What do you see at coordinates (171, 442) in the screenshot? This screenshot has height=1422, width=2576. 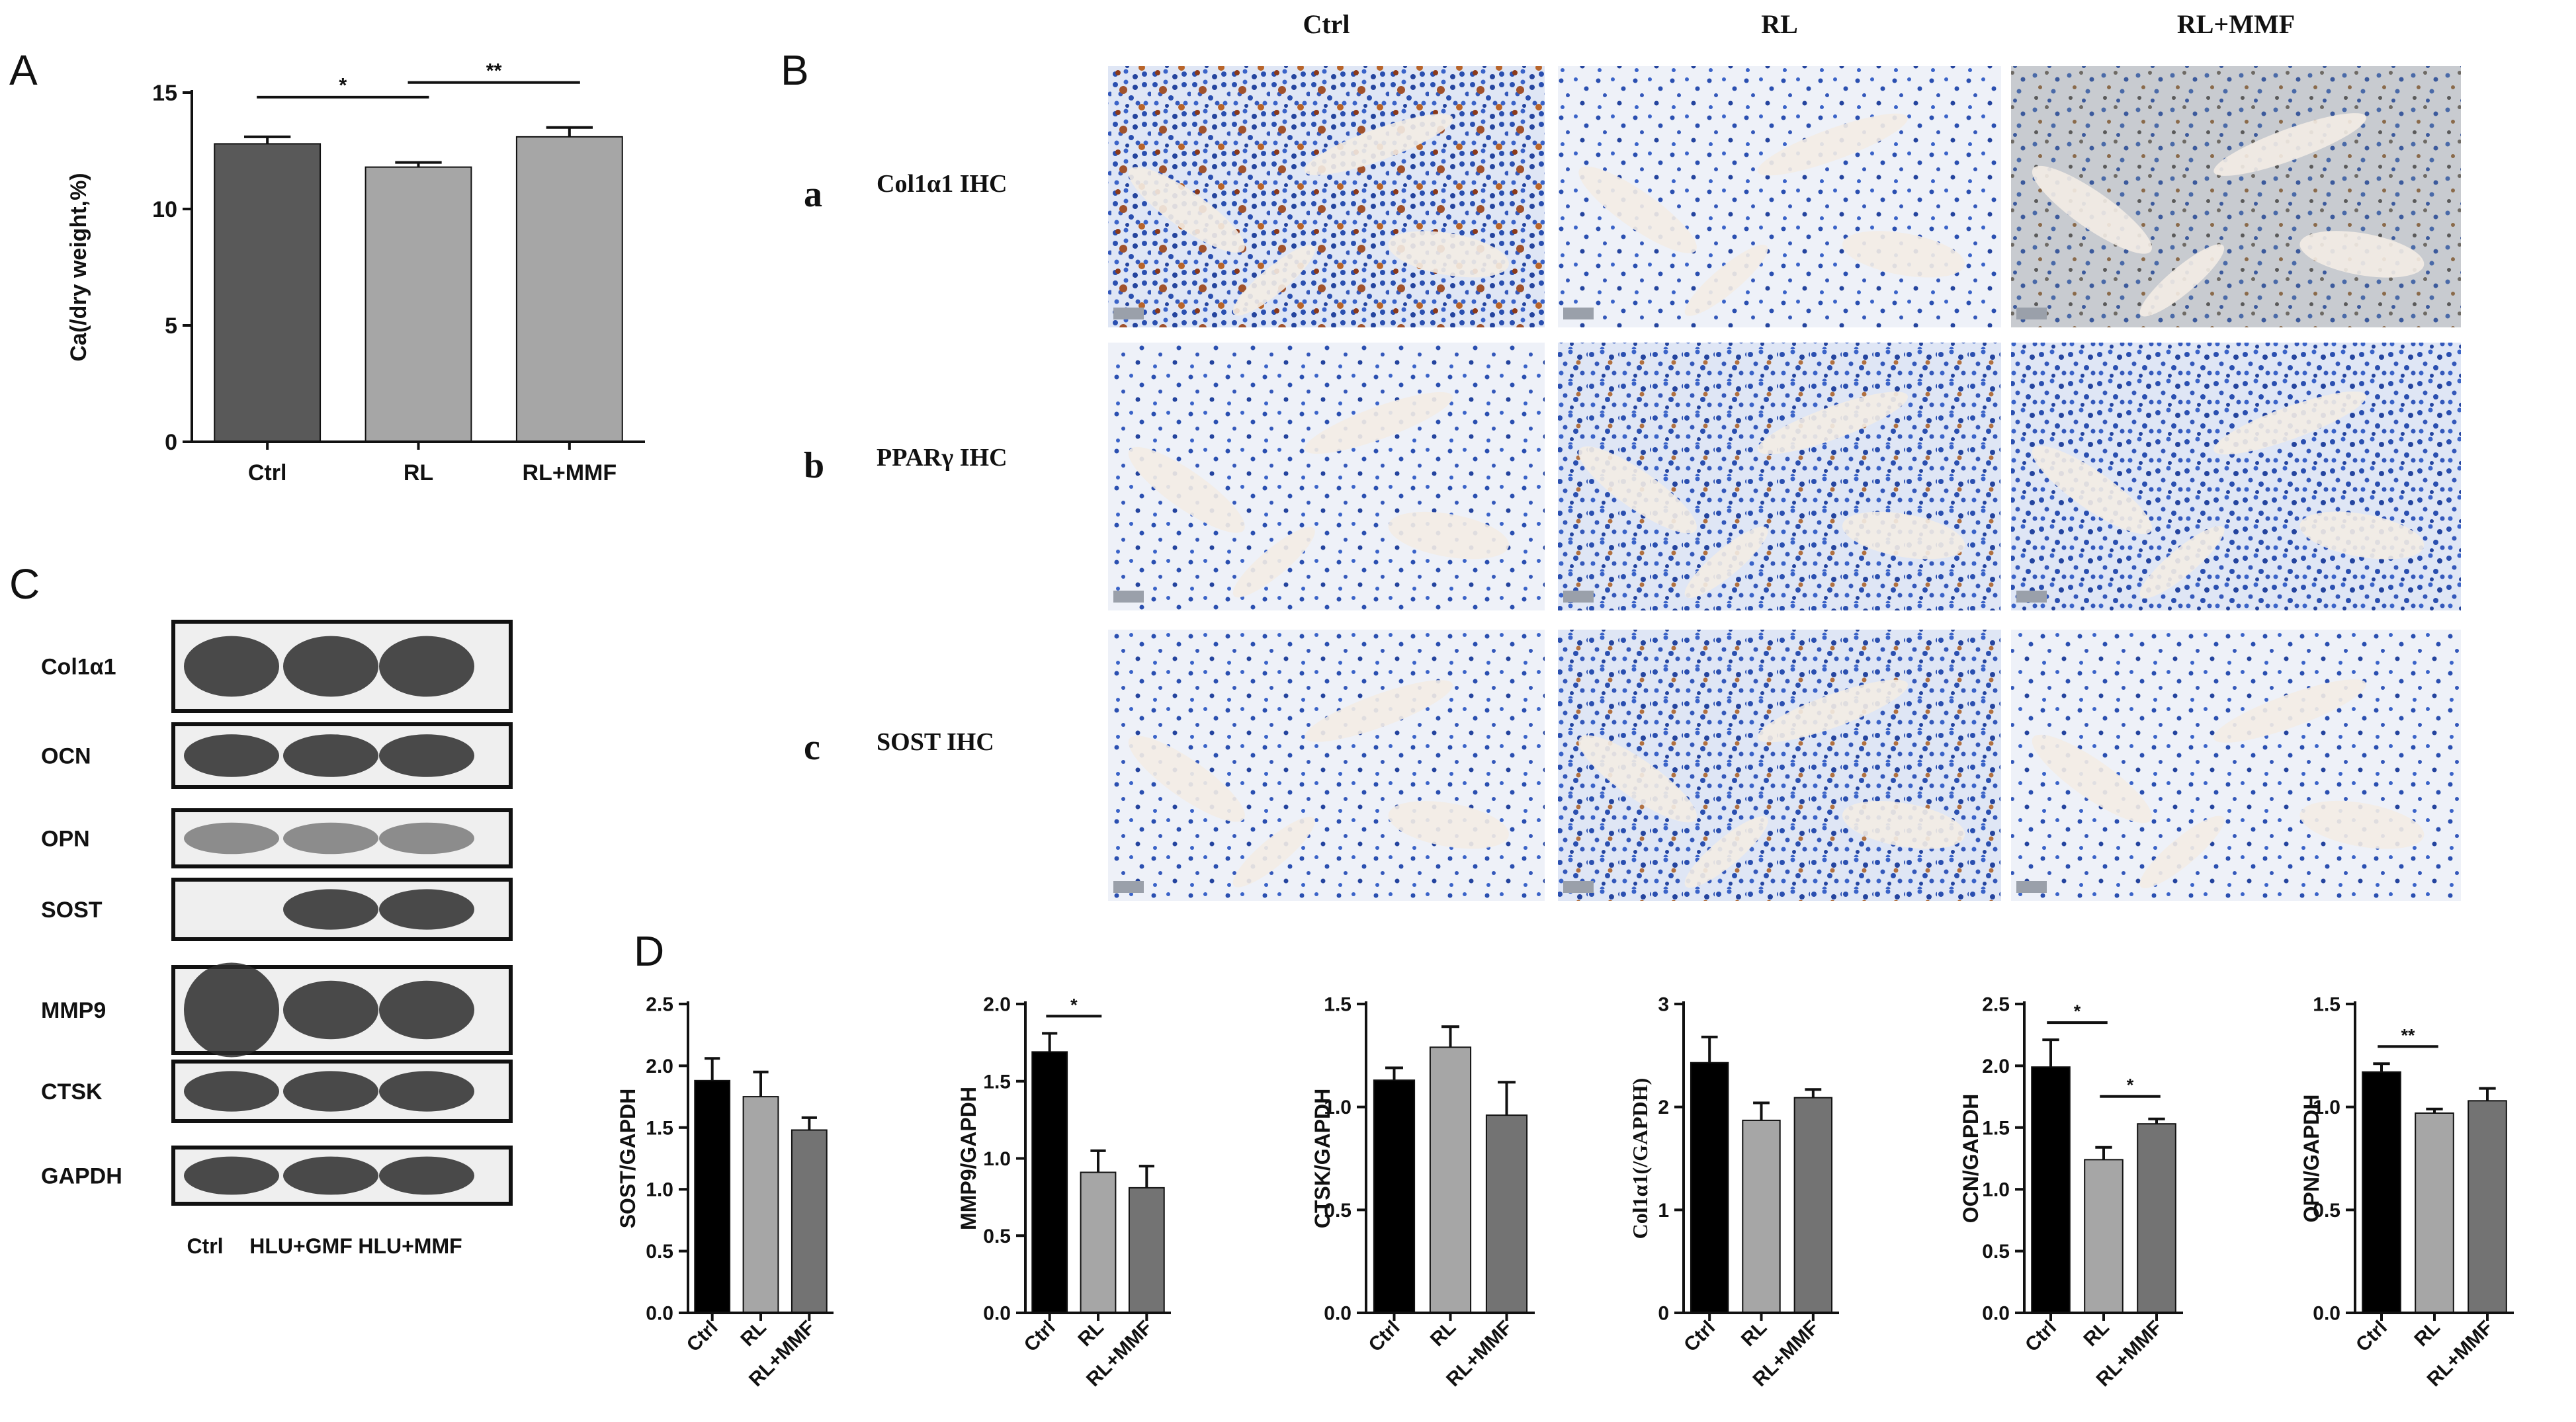 I see `chart-a-y-tick-label: 0` at bounding box center [171, 442].